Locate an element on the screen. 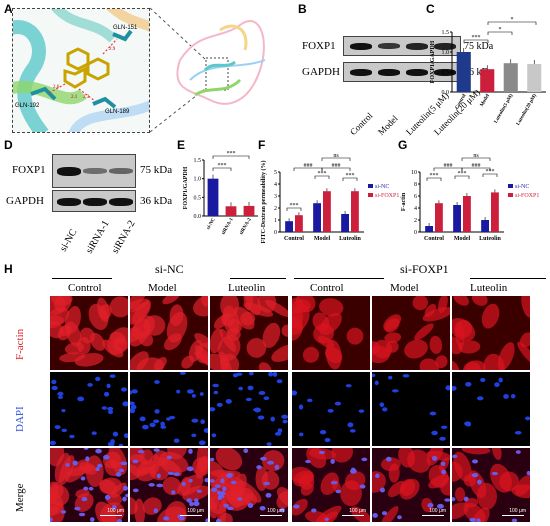 The width and height of the screenshot is (550, 526). docking-zoom-illustration is located at coordinates (81, 70).